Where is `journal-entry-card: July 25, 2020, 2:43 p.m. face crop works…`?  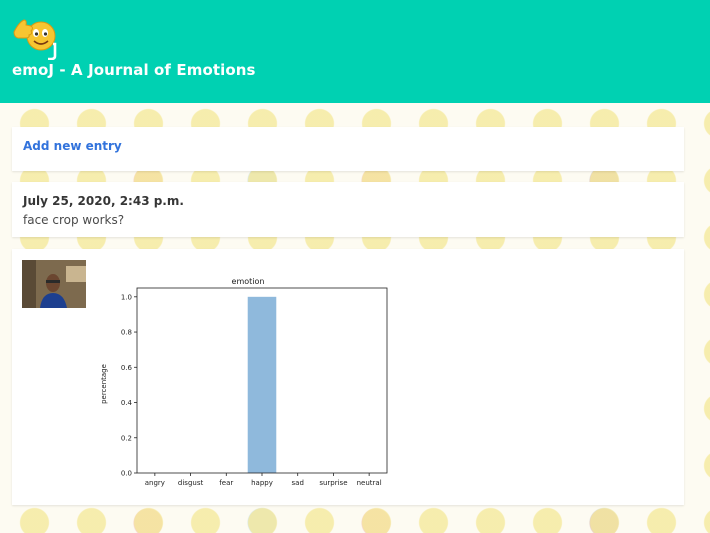
journal-entry-card: July 25, 2020, 2:43 p.m. face crop works… is located at coordinates (348, 209).